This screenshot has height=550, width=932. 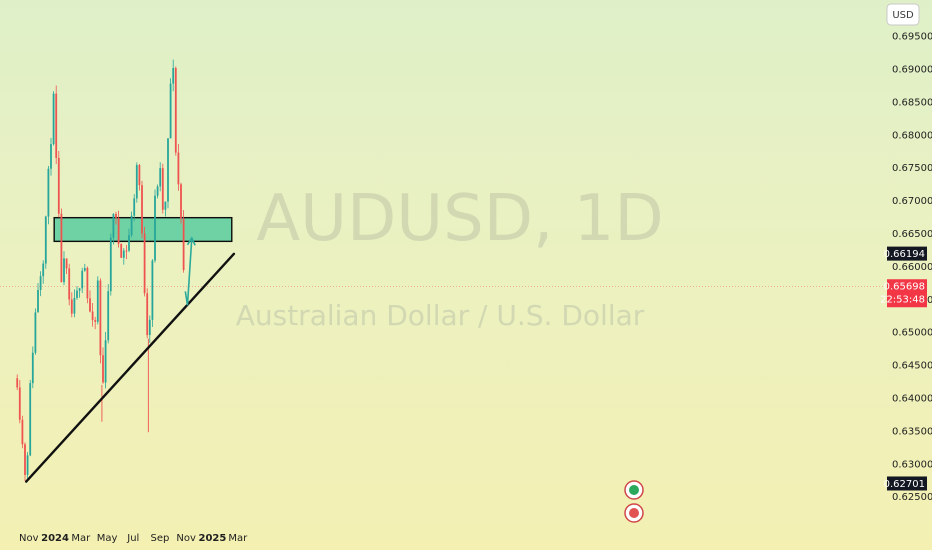 What do you see at coordinates (191, 241) in the screenshot?
I see `projection-arrowhead` at bounding box center [191, 241].